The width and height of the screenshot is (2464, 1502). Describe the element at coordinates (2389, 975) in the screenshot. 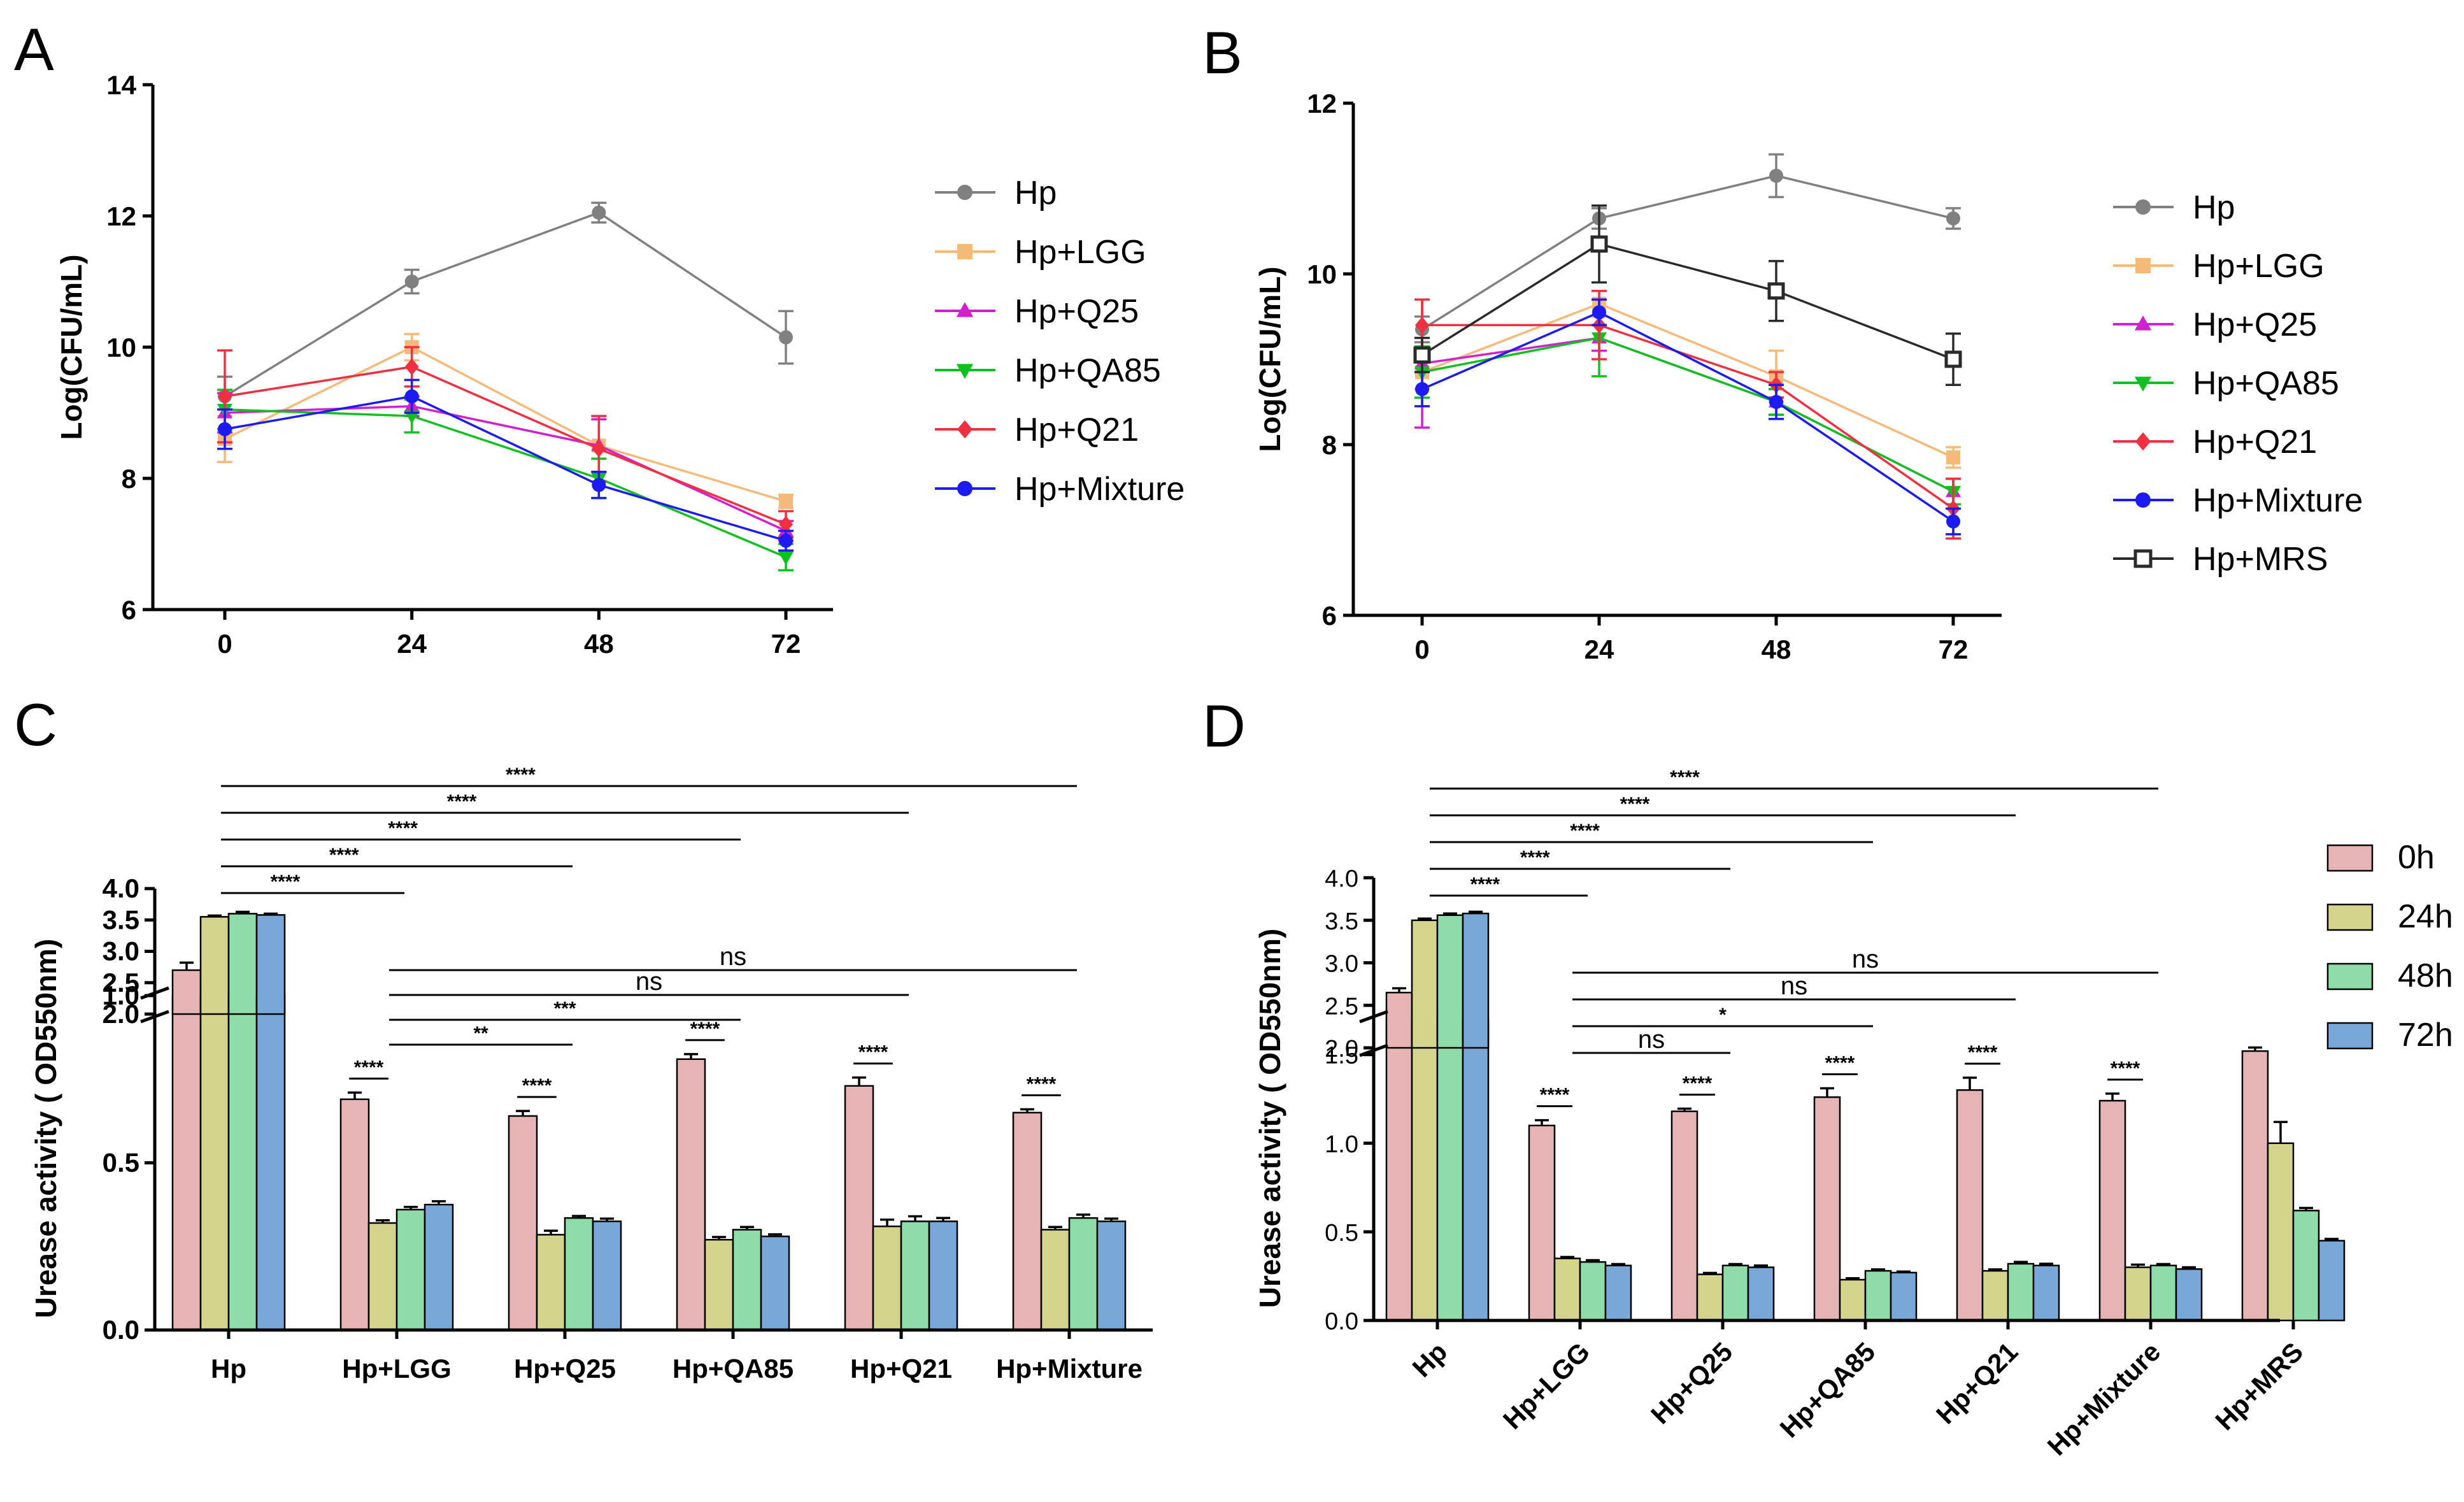

I see `legend-item-48h: 48h` at that location.